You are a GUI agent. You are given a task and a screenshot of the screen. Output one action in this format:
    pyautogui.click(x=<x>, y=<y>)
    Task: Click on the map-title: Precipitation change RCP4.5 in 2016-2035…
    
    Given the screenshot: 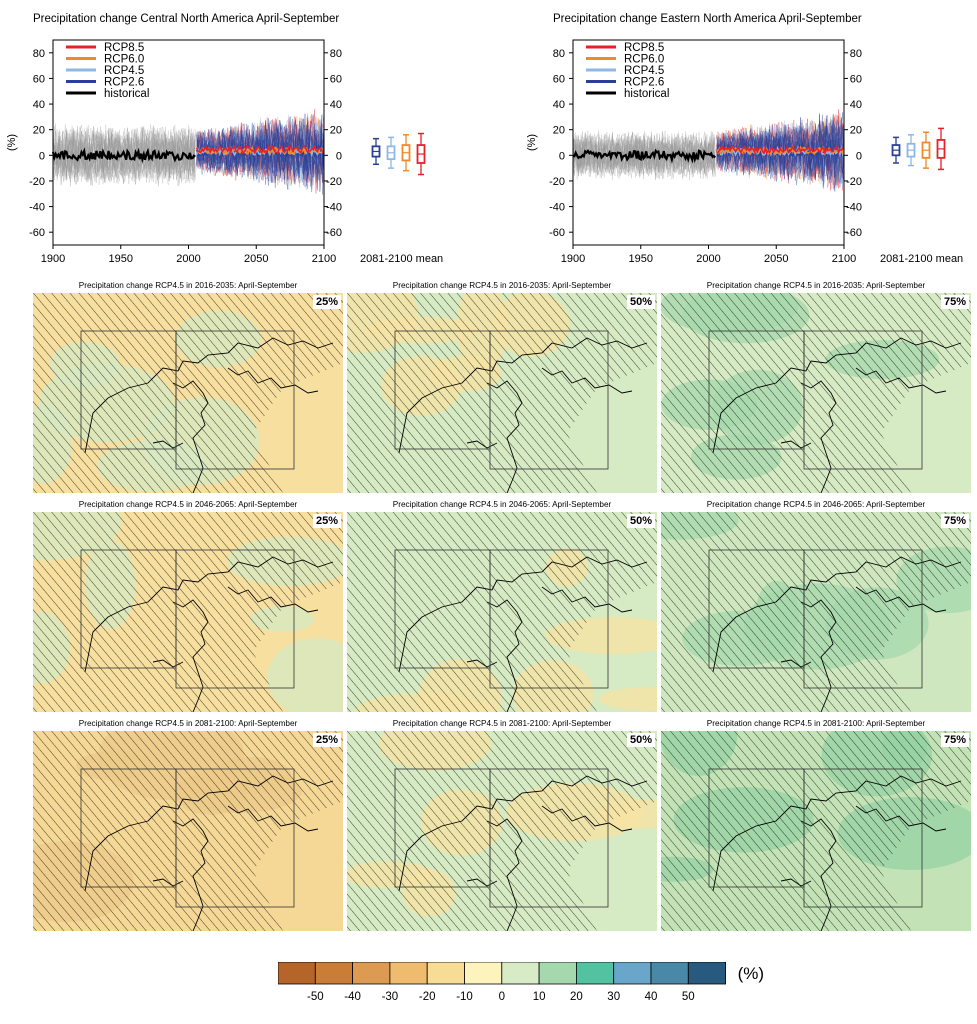 What is the action you would take?
    pyautogui.click(x=188, y=285)
    